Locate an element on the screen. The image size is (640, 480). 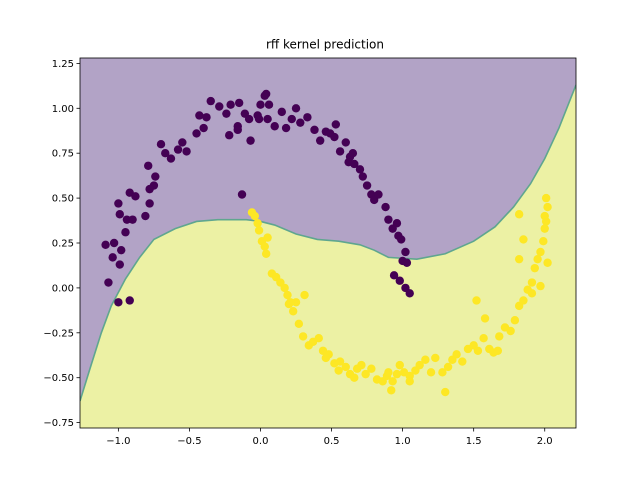
y-tick-label: −0.50 is located at coordinates (58, 378).